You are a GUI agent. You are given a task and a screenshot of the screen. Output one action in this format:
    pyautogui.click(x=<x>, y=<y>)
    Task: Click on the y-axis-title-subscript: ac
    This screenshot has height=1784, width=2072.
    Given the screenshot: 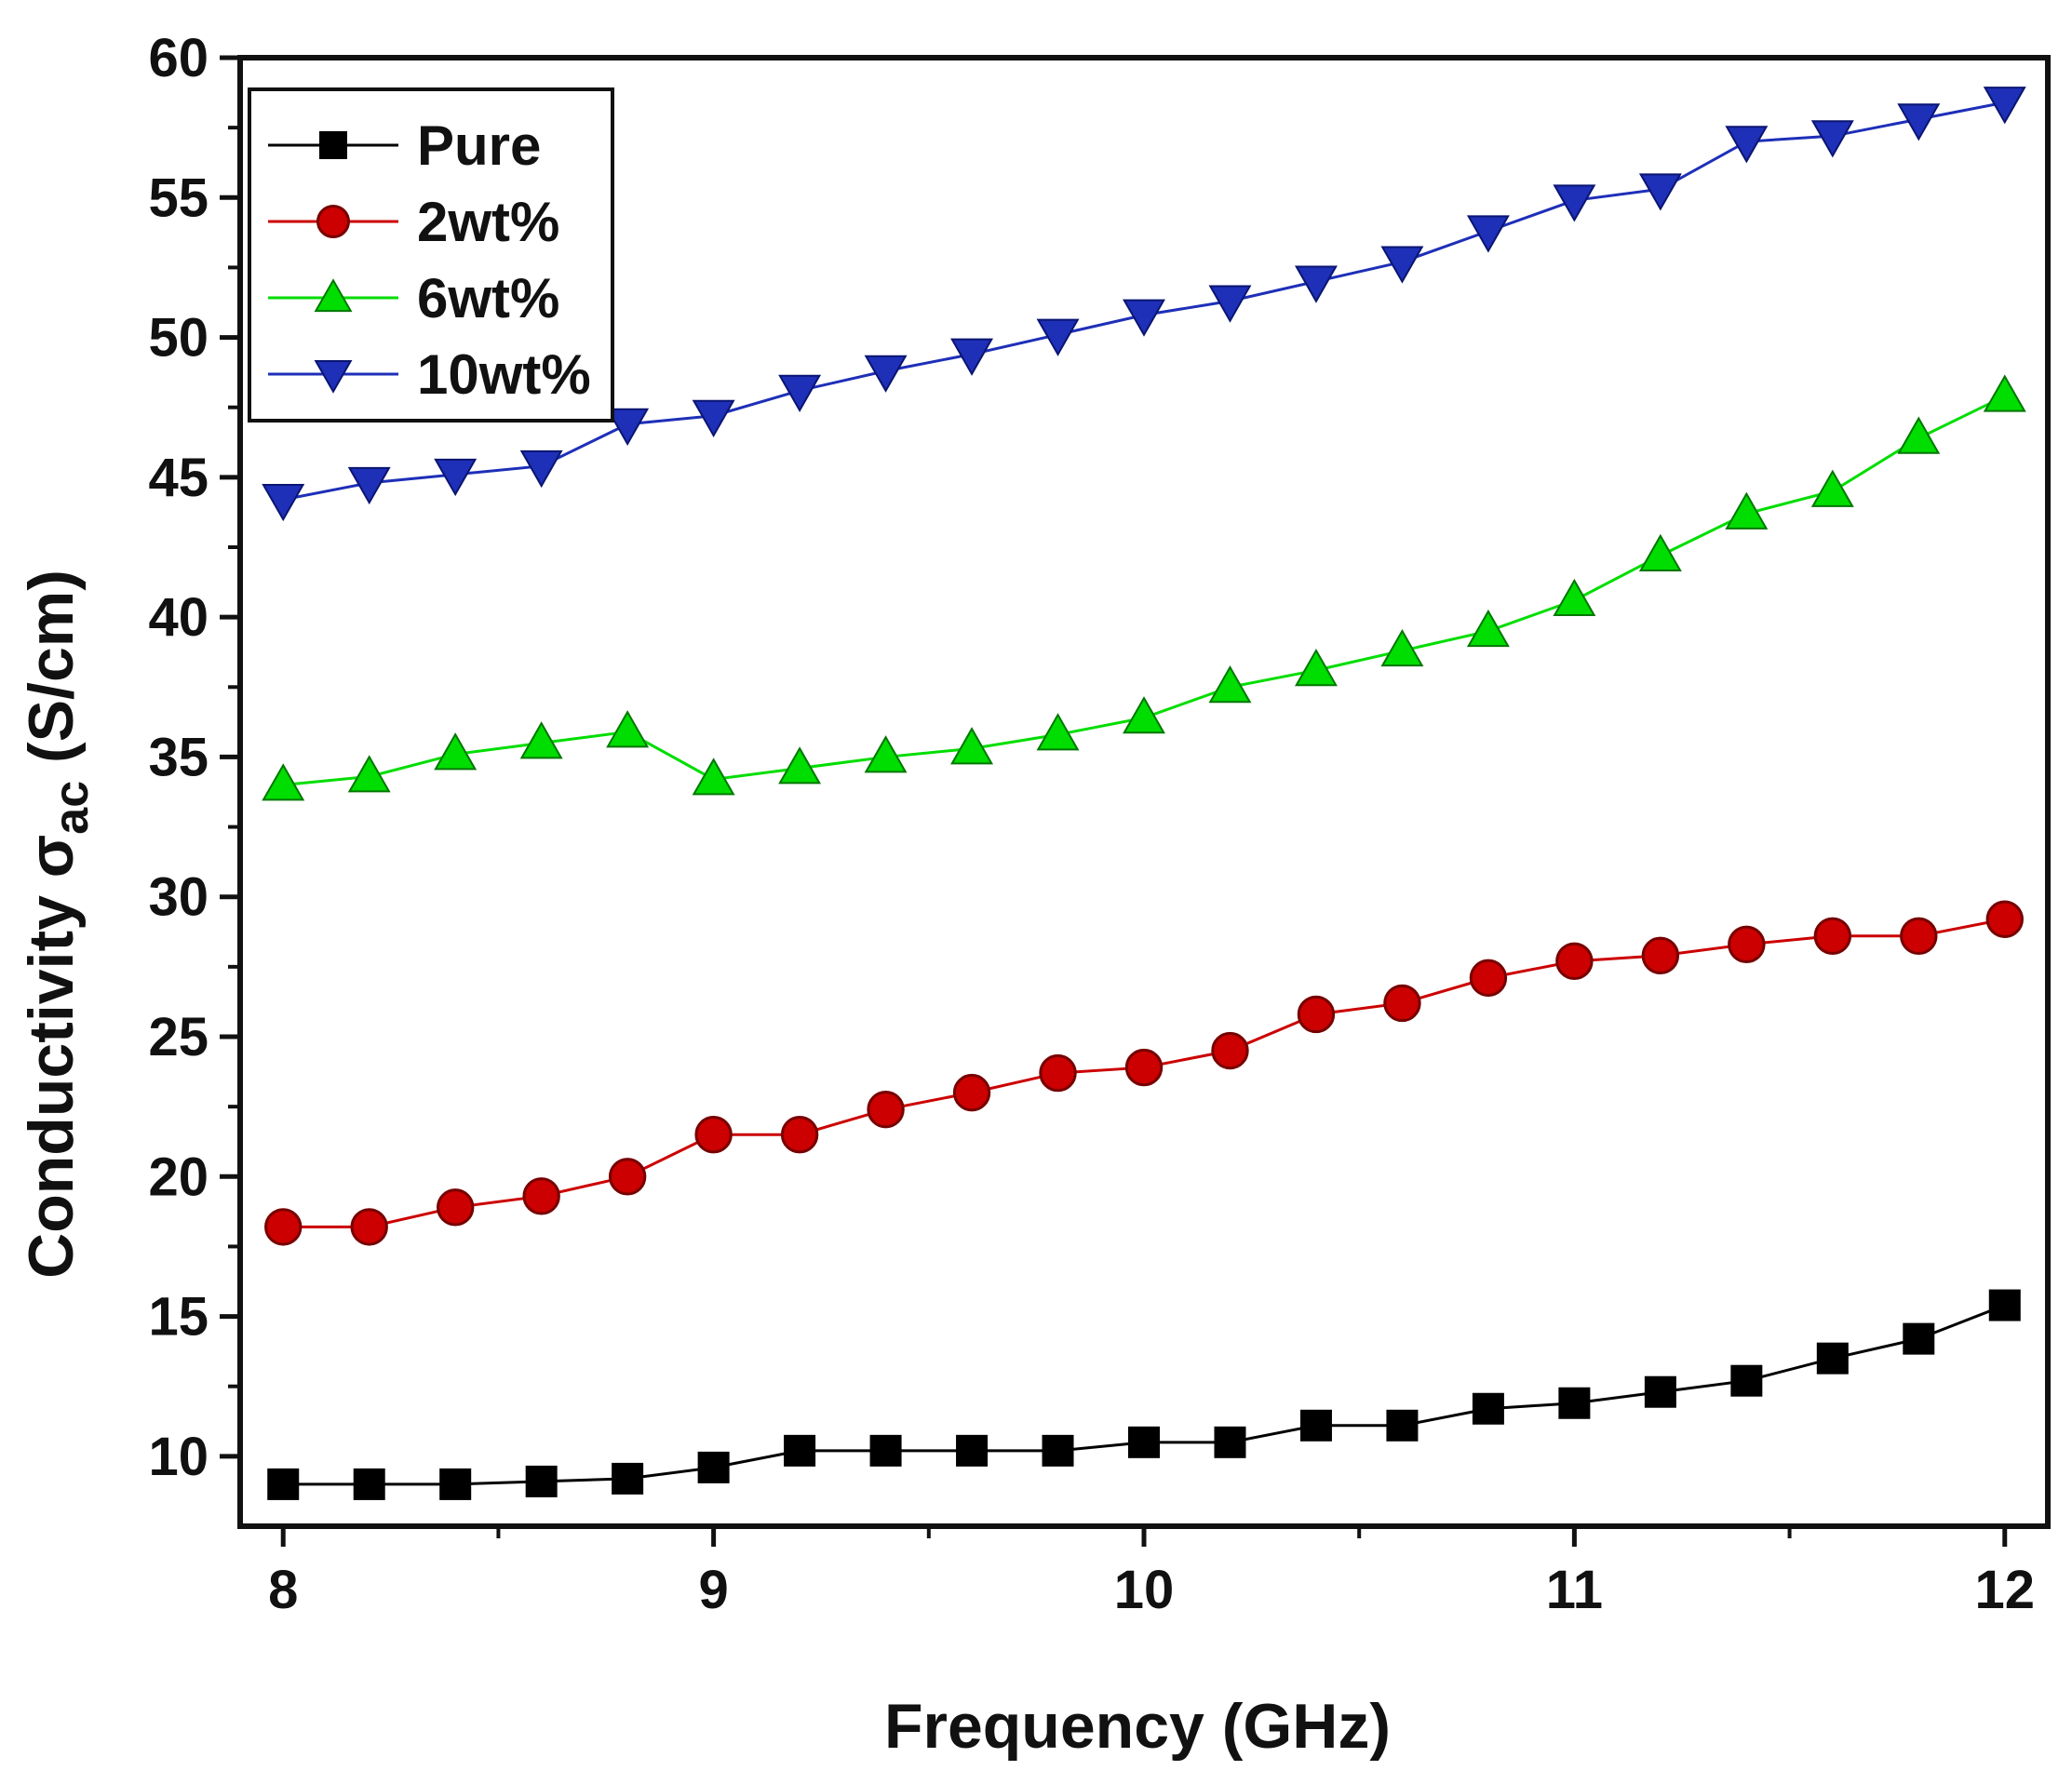 What is the action you would take?
    pyautogui.click(x=72, y=808)
    